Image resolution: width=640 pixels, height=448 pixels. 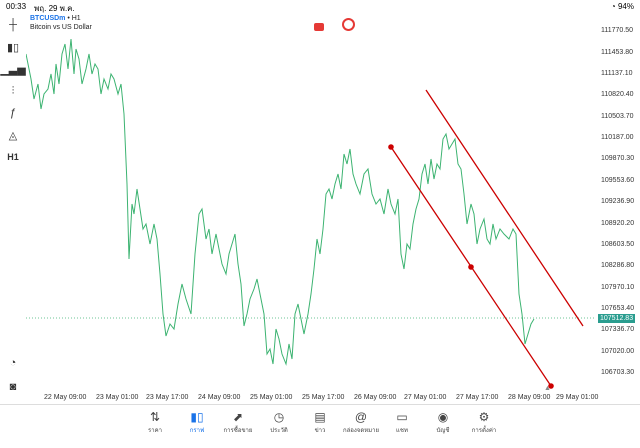 I want to click on time-tick: 22 May 09:00, so click(x=65, y=397).